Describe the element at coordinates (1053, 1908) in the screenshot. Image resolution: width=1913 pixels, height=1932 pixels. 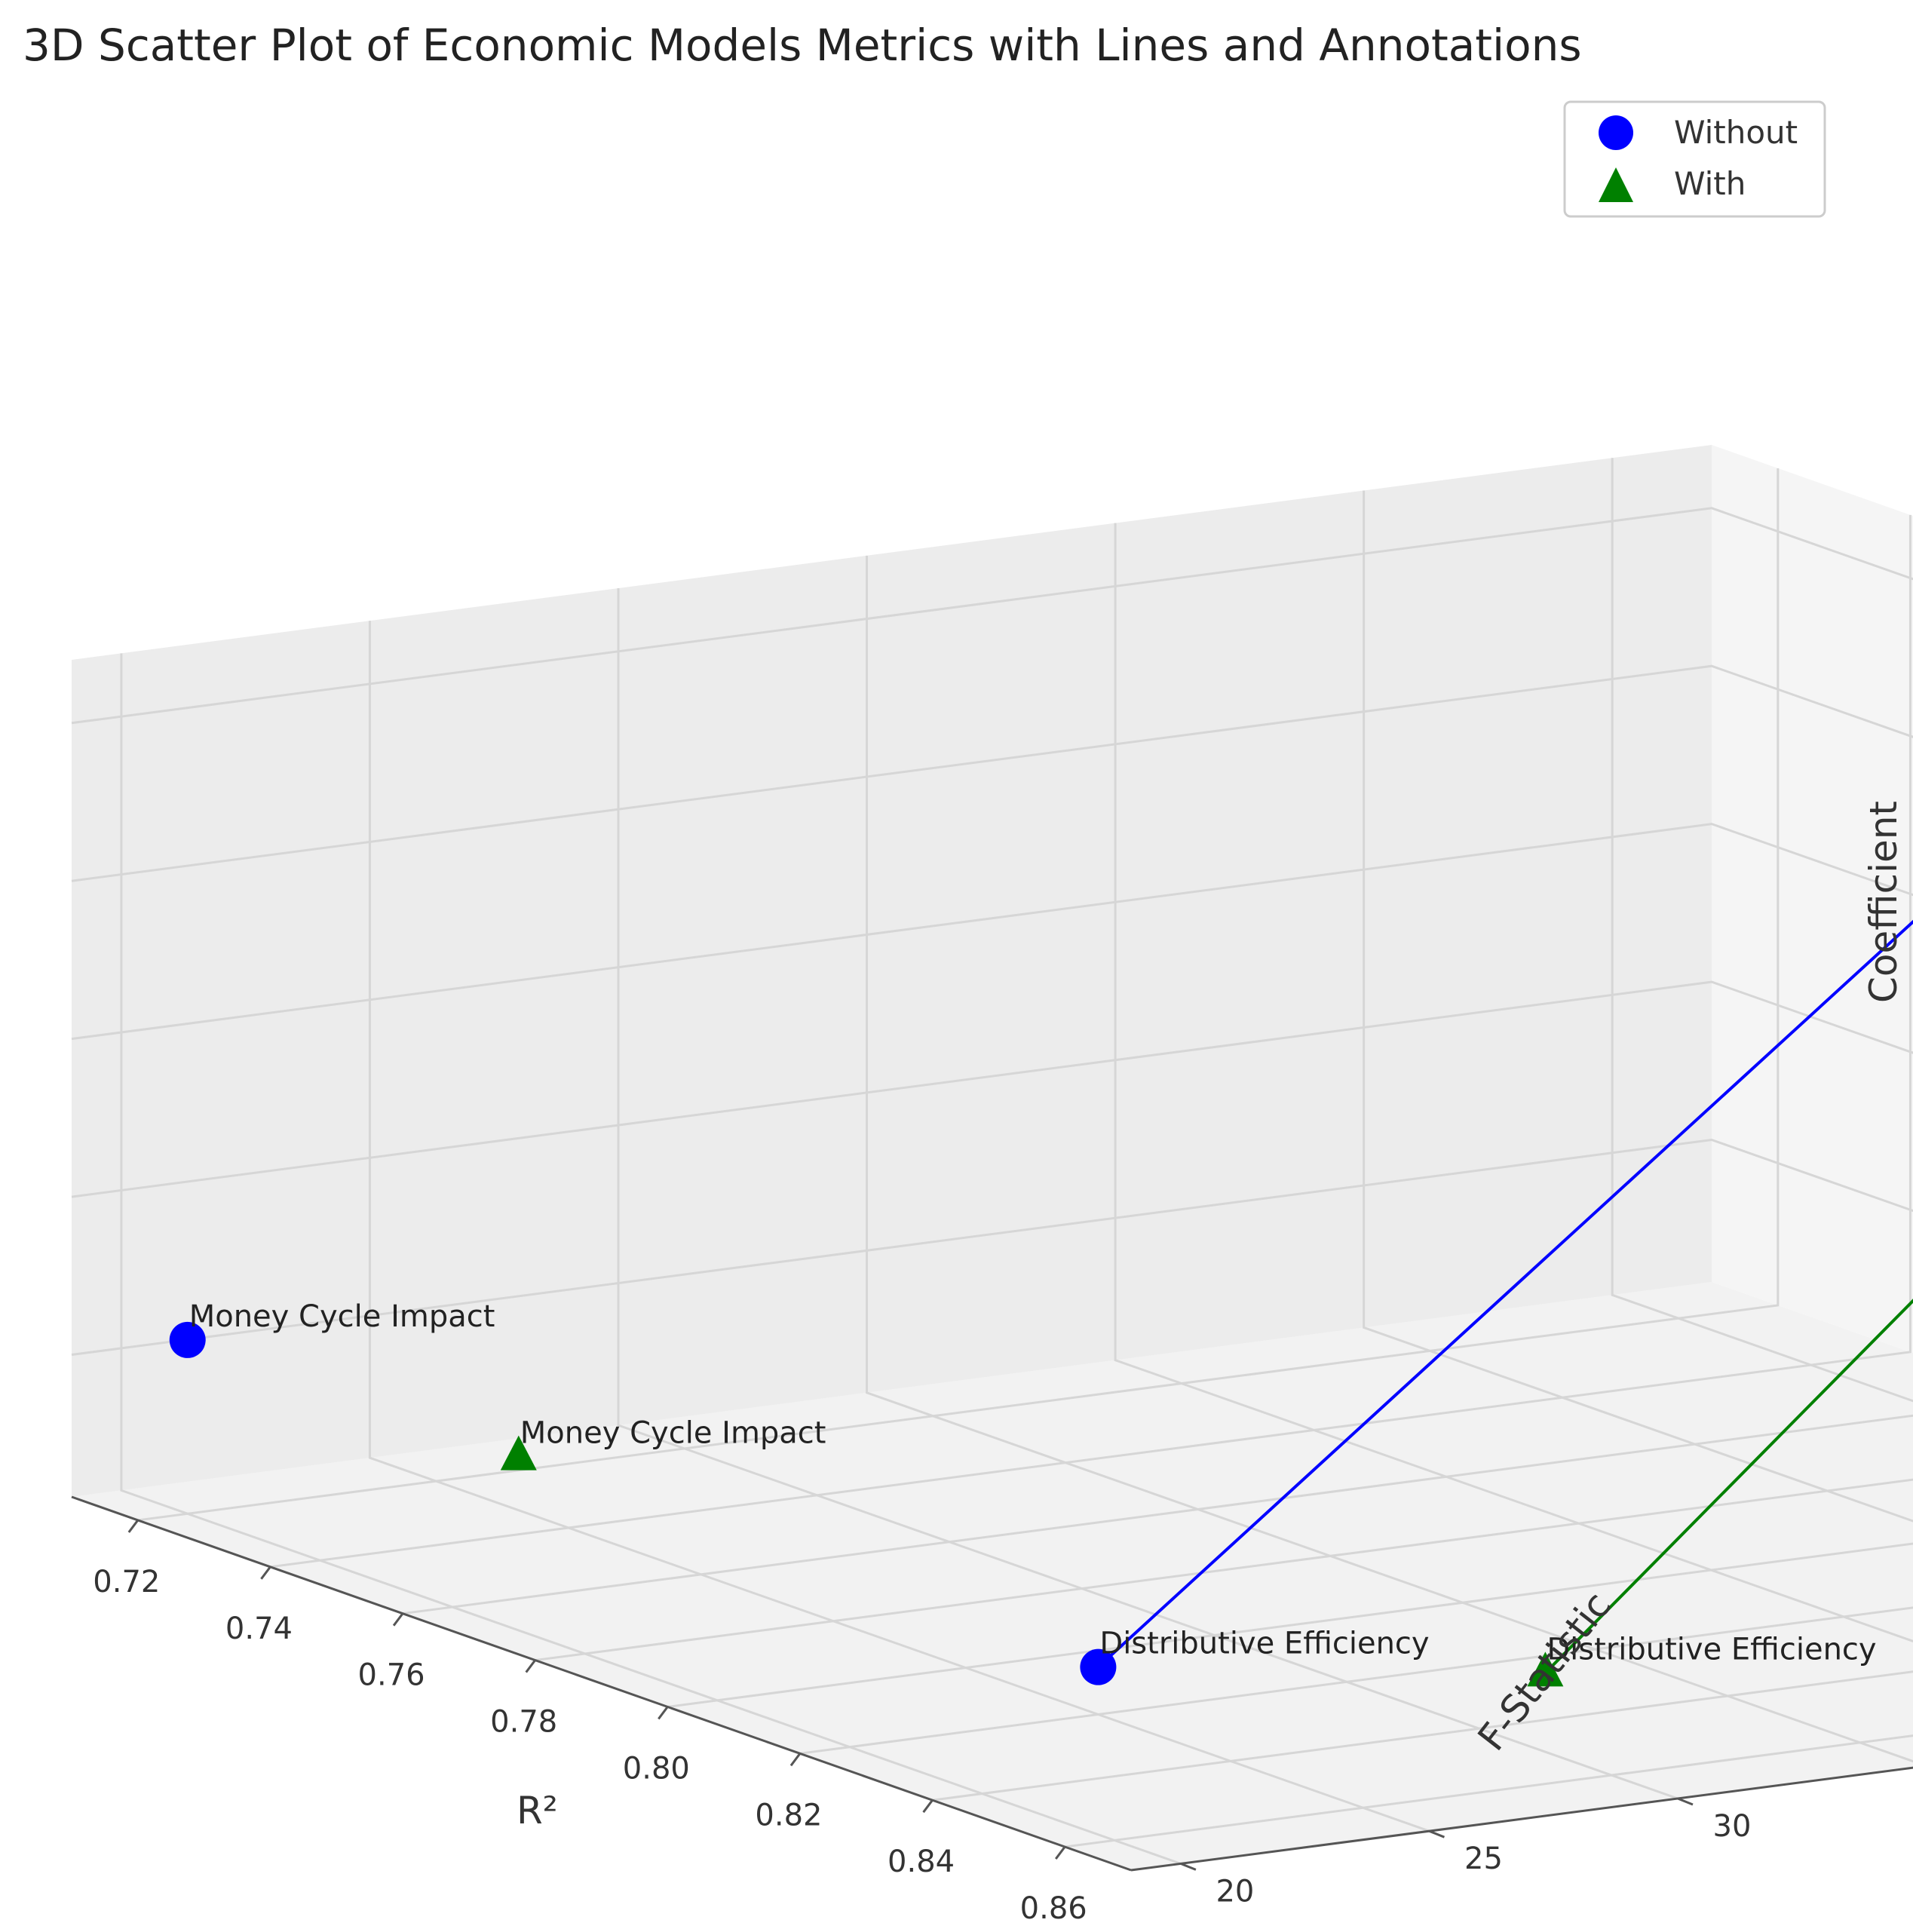
I see `x-tick-label: 0.86` at that location.